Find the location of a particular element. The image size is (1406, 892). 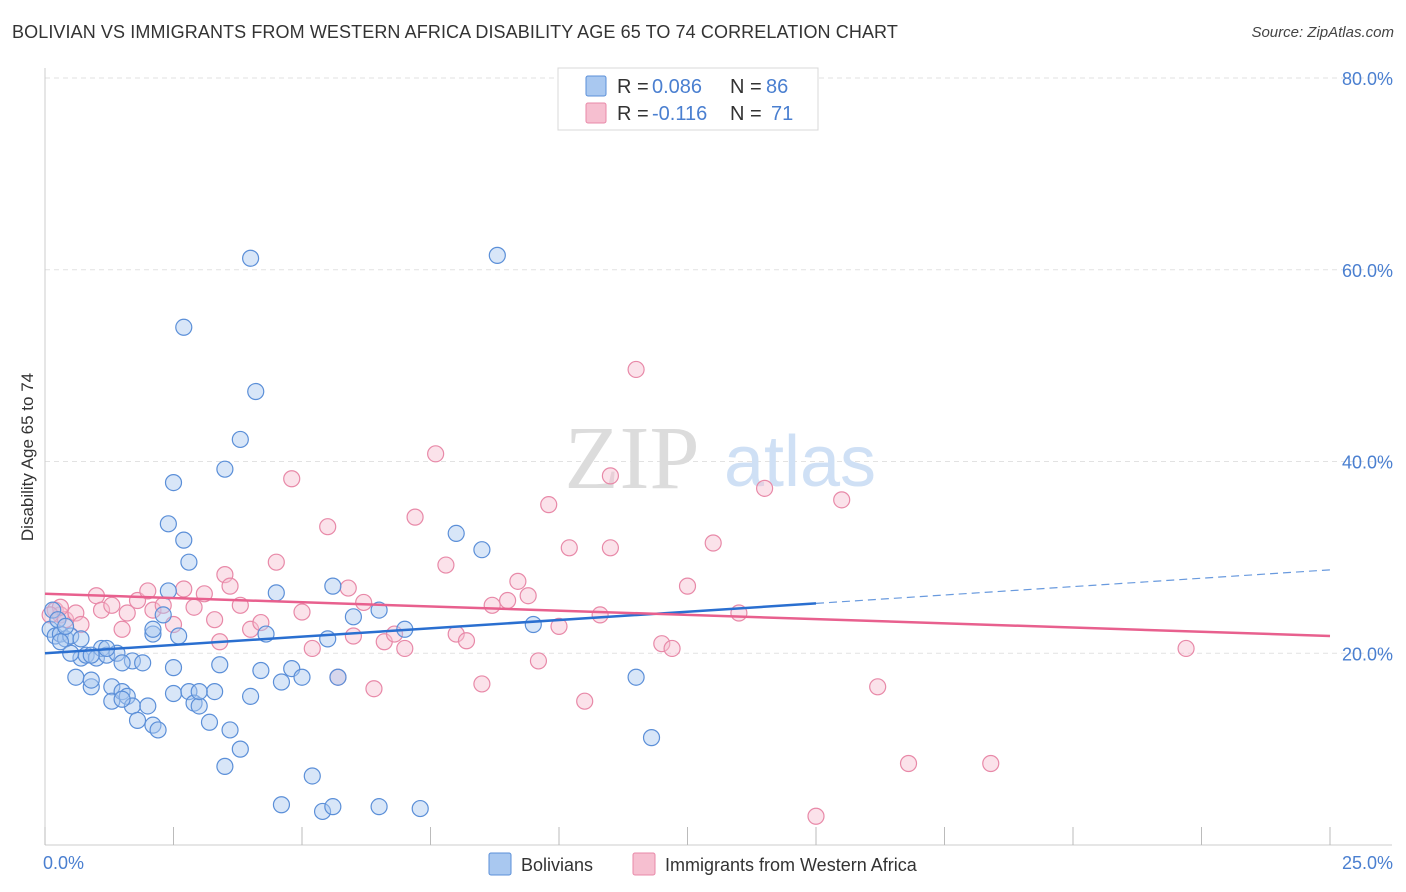

y-tick-label: 80.0% is located at coordinates (1367, 79).